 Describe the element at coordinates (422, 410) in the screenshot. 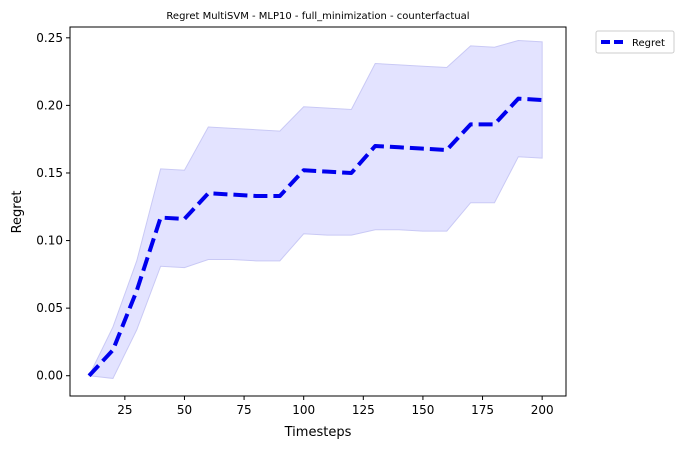

I see `x-tick-label: 150` at that location.